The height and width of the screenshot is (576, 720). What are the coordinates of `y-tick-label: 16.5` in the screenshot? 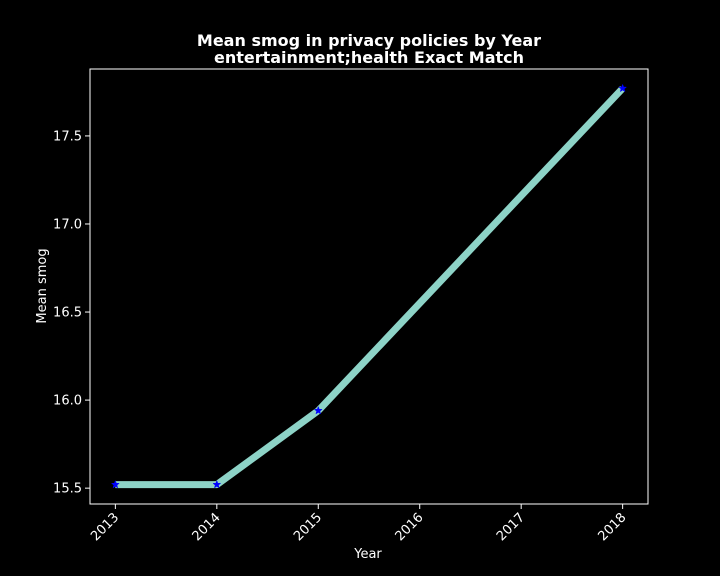 It's located at (67, 313).